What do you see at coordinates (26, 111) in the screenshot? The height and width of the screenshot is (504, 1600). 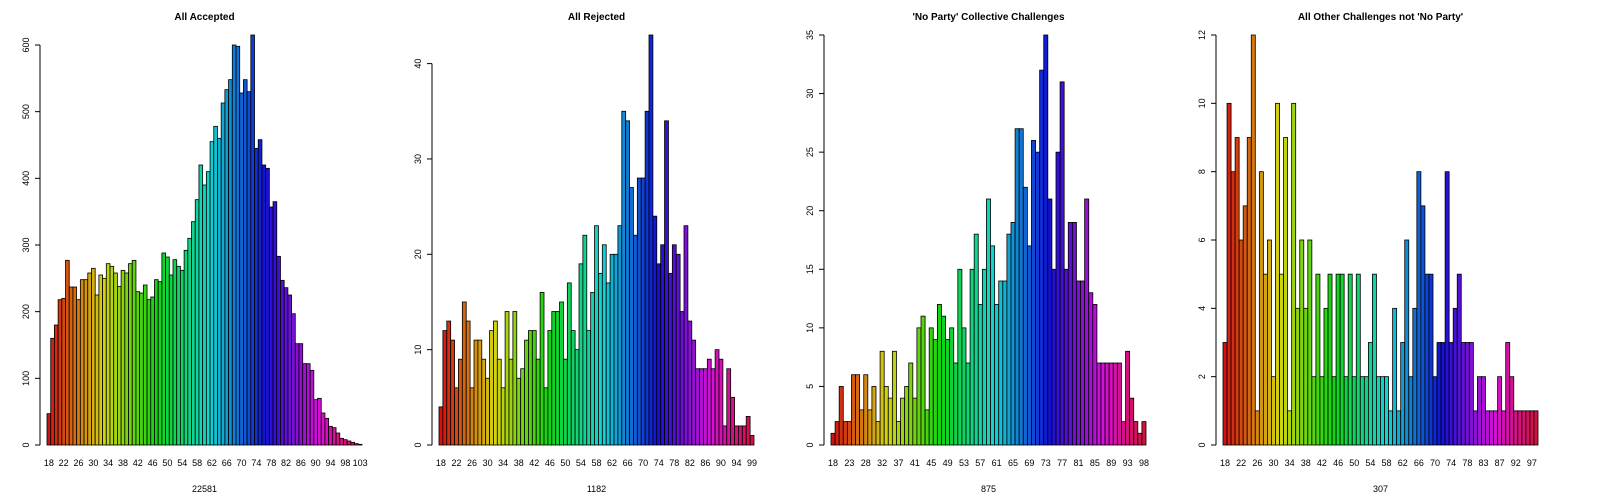 I see `y-tick-label: 500` at bounding box center [26, 111].